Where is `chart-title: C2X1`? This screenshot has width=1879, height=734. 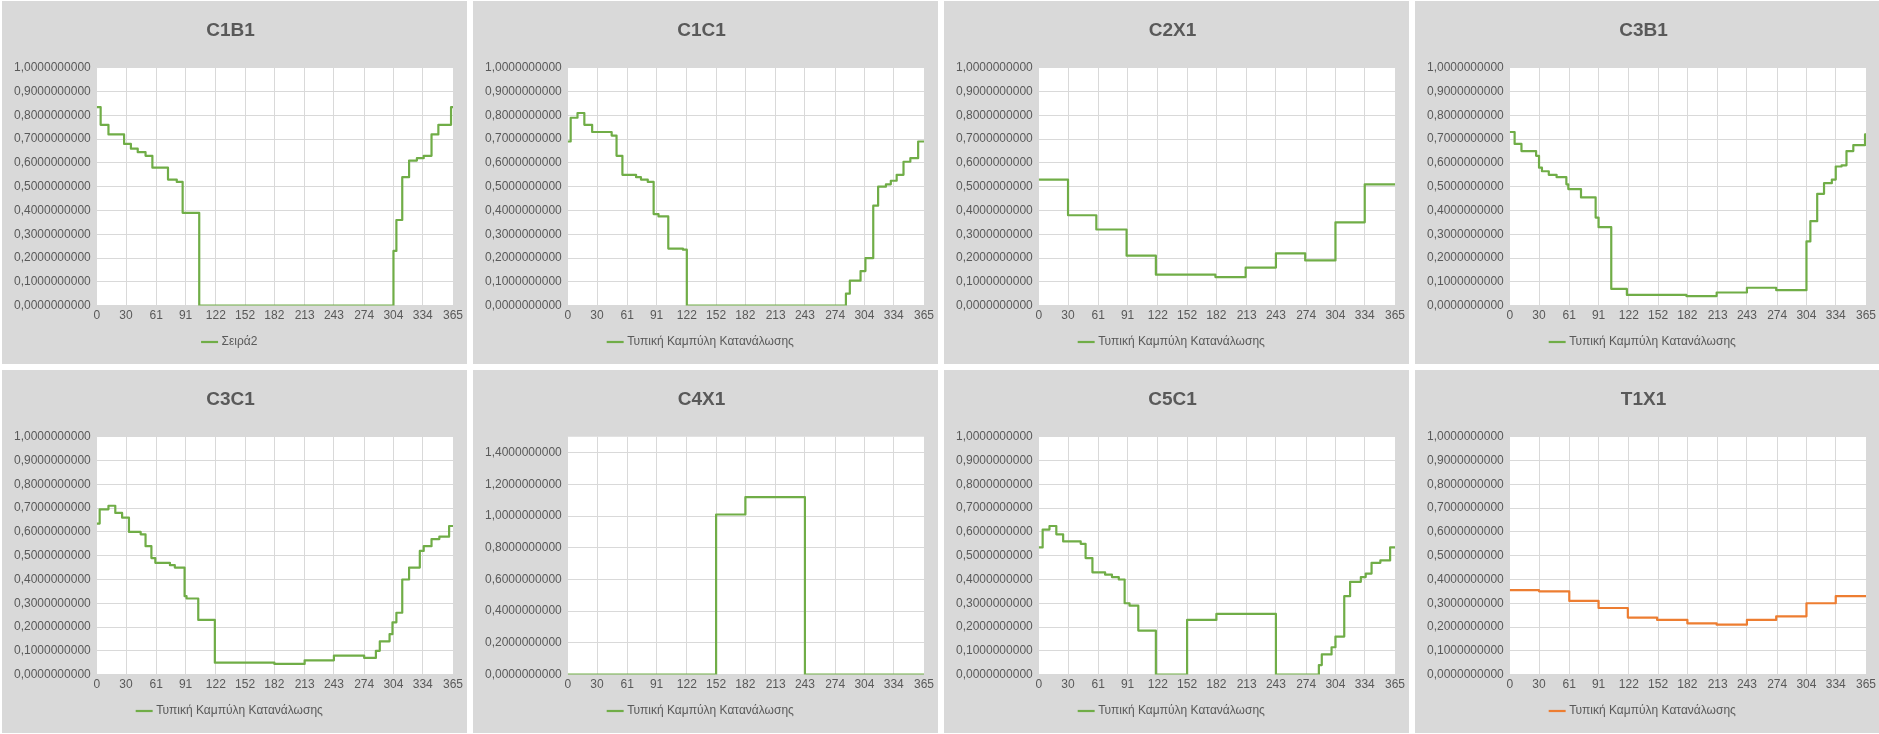
chart-title: C2X1 is located at coordinates (1172, 29).